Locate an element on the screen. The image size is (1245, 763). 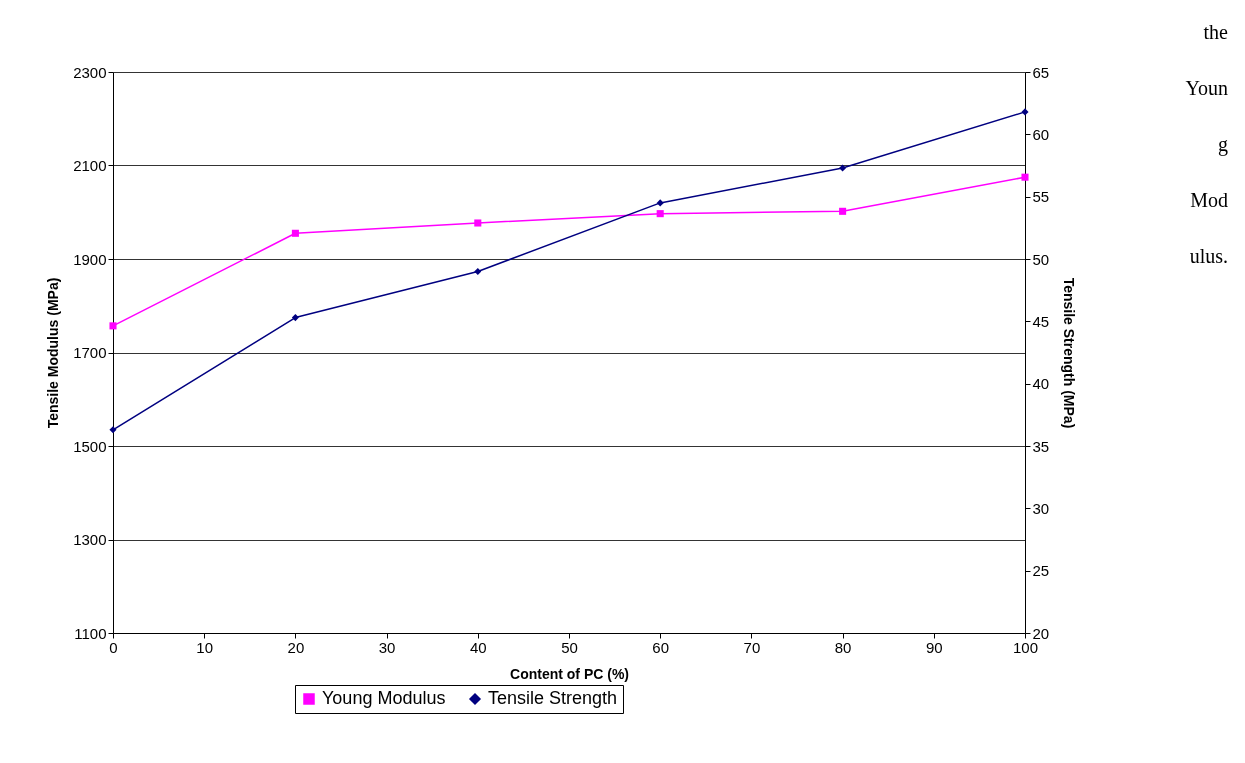
x-tick-label: 0 is located at coordinates (113, 647).